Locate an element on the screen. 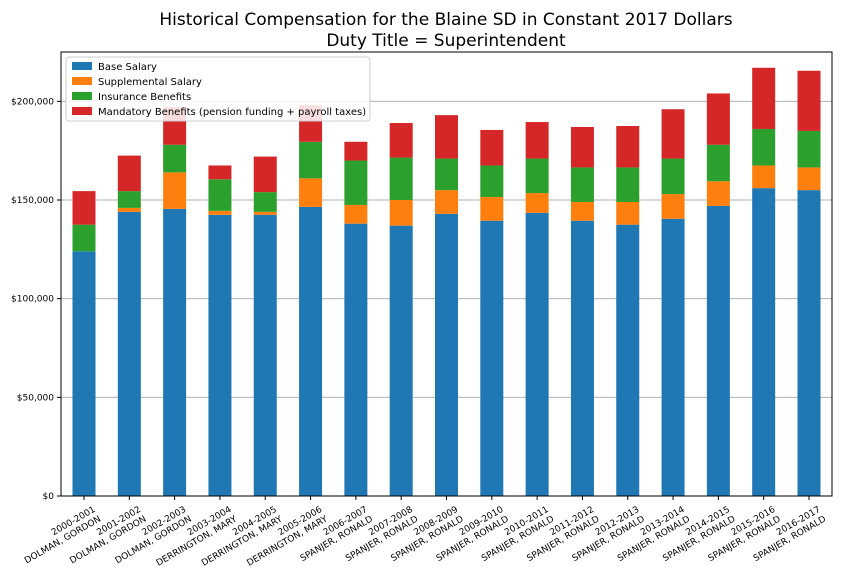  legend-label: Base Salary is located at coordinates (127, 67).